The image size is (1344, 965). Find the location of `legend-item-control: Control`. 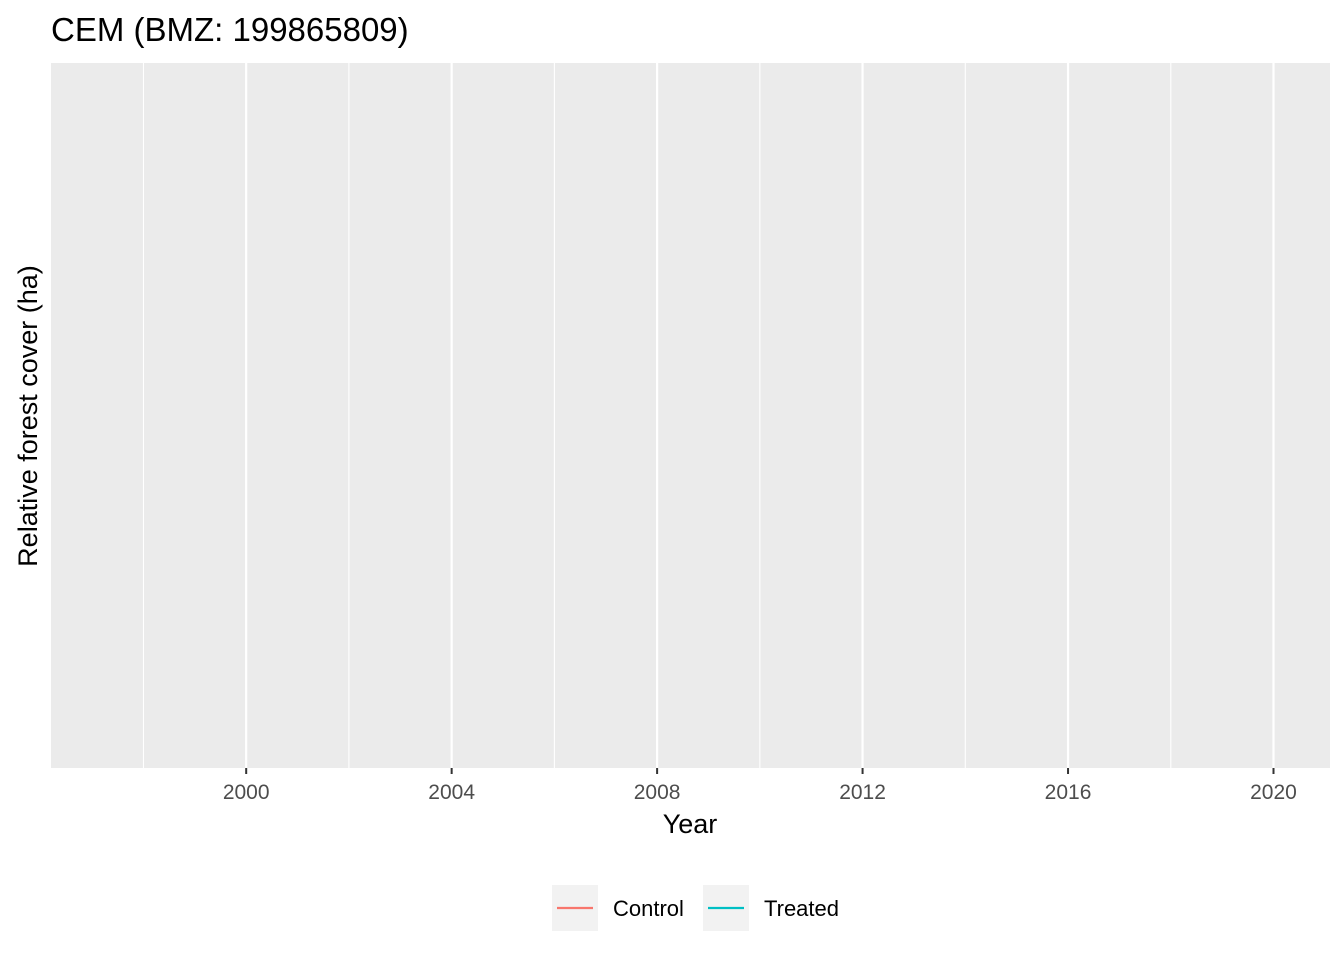

legend-item-control: Control is located at coordinates (618, 908).